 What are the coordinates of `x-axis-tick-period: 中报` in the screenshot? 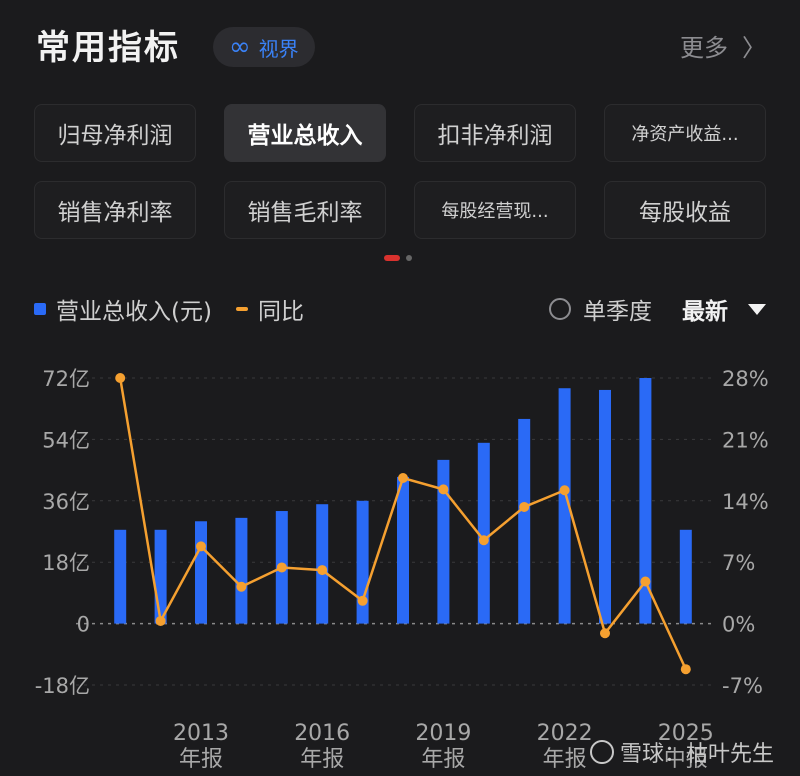 It's located at (686, 759).